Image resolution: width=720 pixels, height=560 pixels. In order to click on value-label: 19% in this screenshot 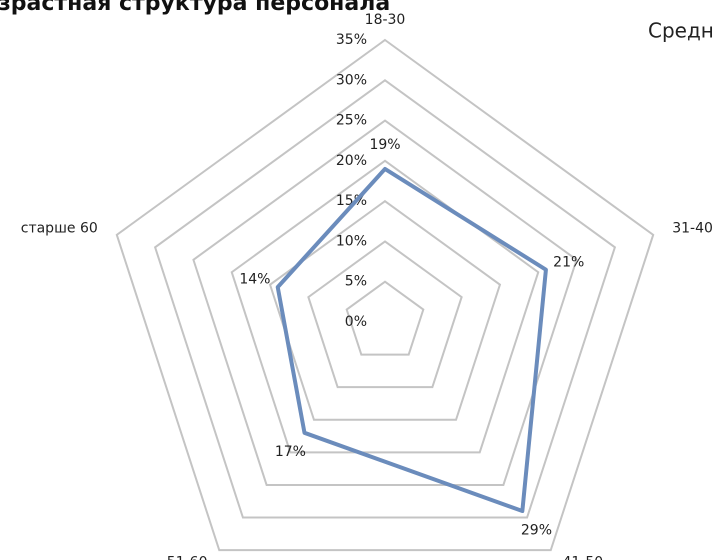, I will do `click(384, 145)`.